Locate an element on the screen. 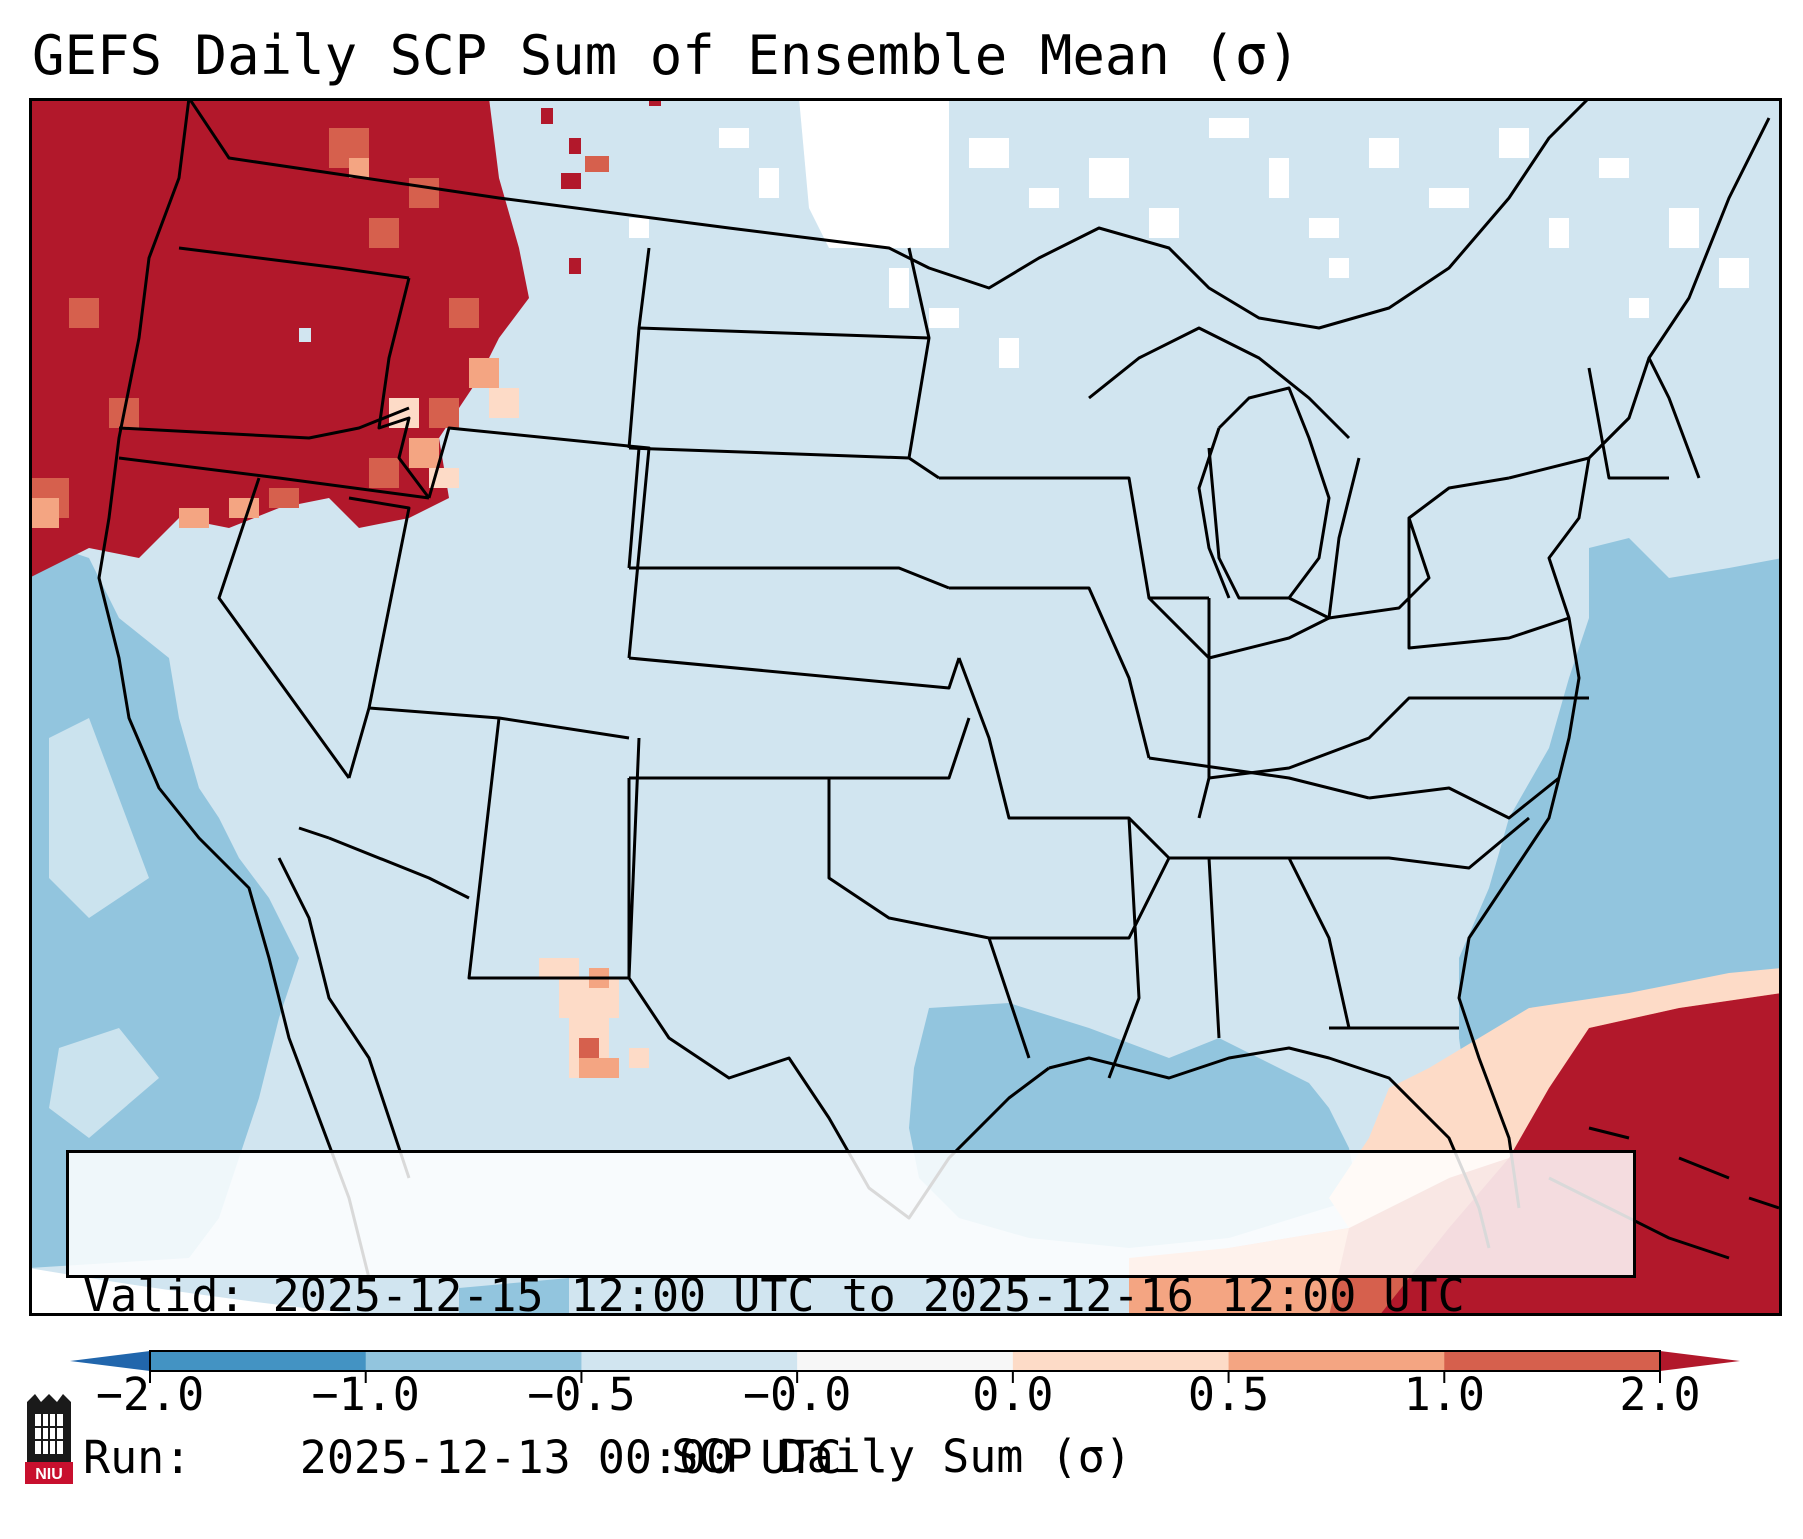 This screenshot has height=1539, width=1803. positive-edge-cells-light is located at coordinates (264, 343).